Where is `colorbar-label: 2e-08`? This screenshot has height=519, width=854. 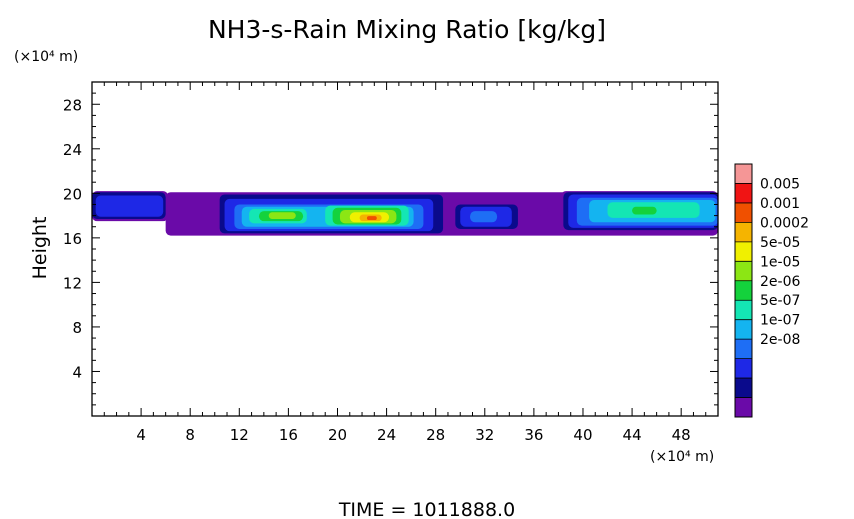
colorbar-label: 2e-08 is located at coordinates (780, 340).